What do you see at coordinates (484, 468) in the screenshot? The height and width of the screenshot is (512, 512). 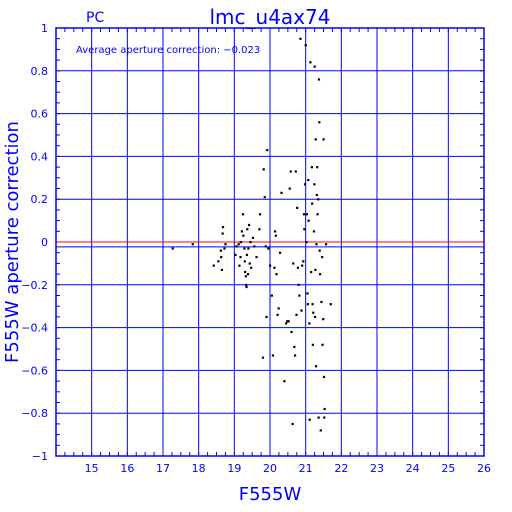 I see `x-tick-label: 26` at bounding box center [484, 468].